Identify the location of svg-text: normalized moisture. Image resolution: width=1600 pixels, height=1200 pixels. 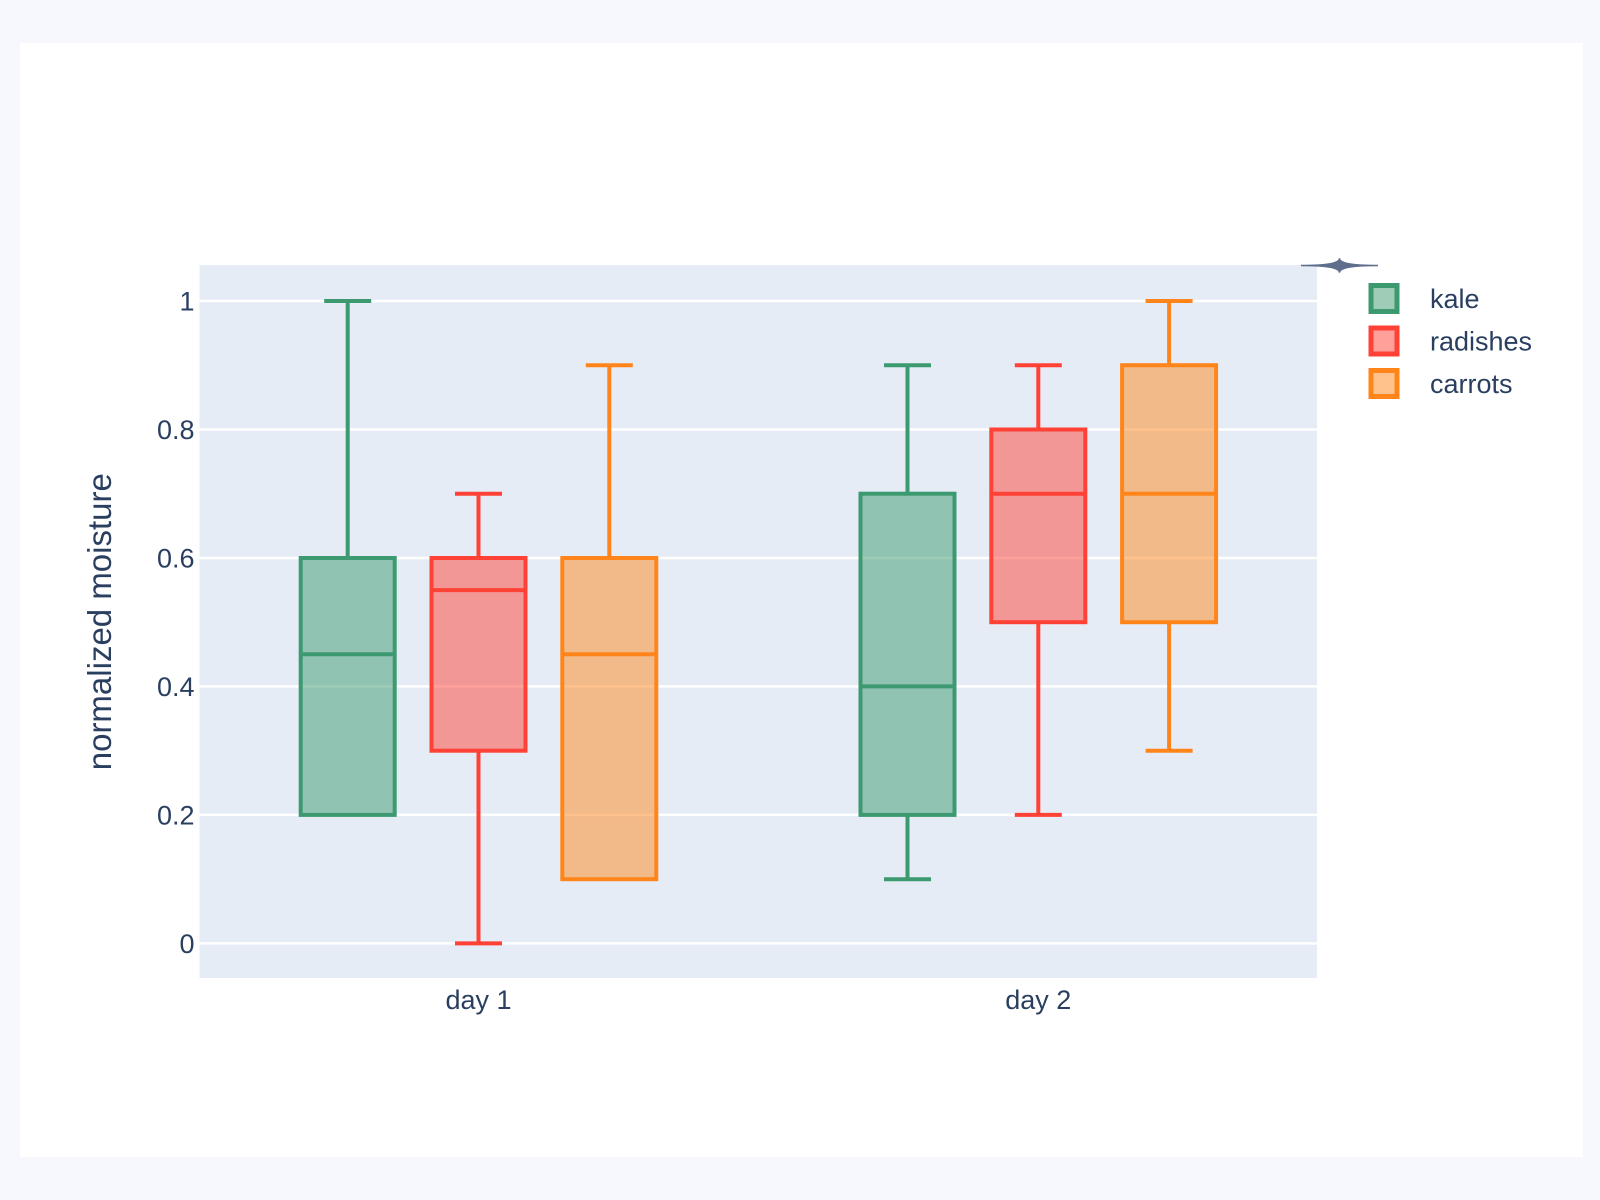
(99, 621).